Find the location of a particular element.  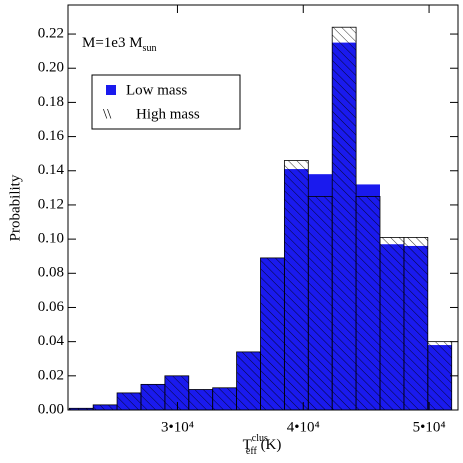

x-axis-label: Tclus eff (K) is located at coordinates (262, 445).